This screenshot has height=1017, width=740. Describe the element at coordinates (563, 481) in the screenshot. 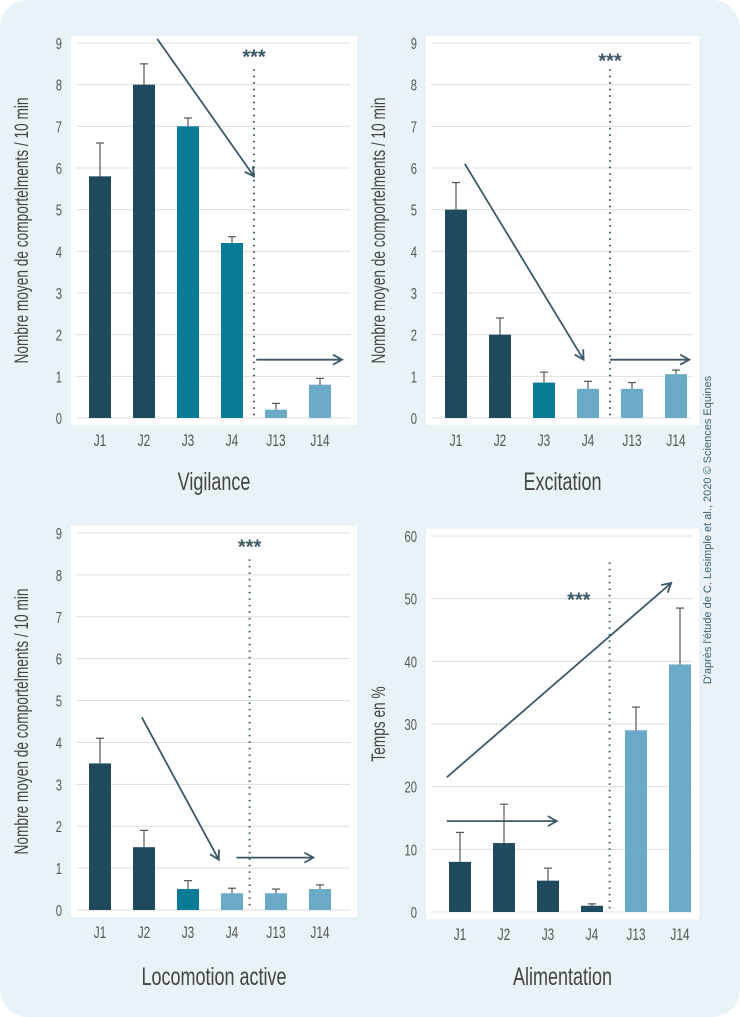

I see `chart-title: Excitation` at that location.